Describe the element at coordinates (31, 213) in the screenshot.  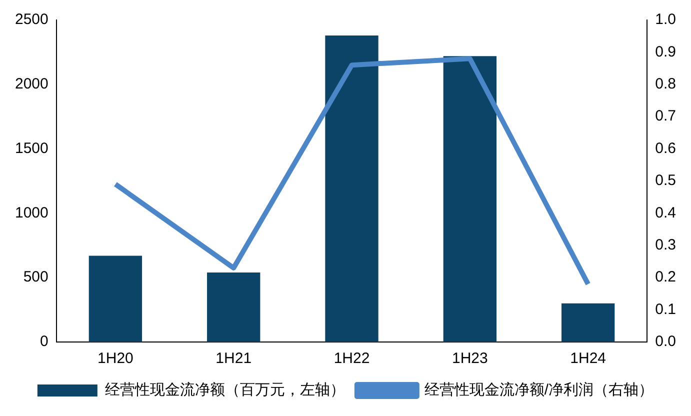
I see `y-tick-label: 1000` at that location.